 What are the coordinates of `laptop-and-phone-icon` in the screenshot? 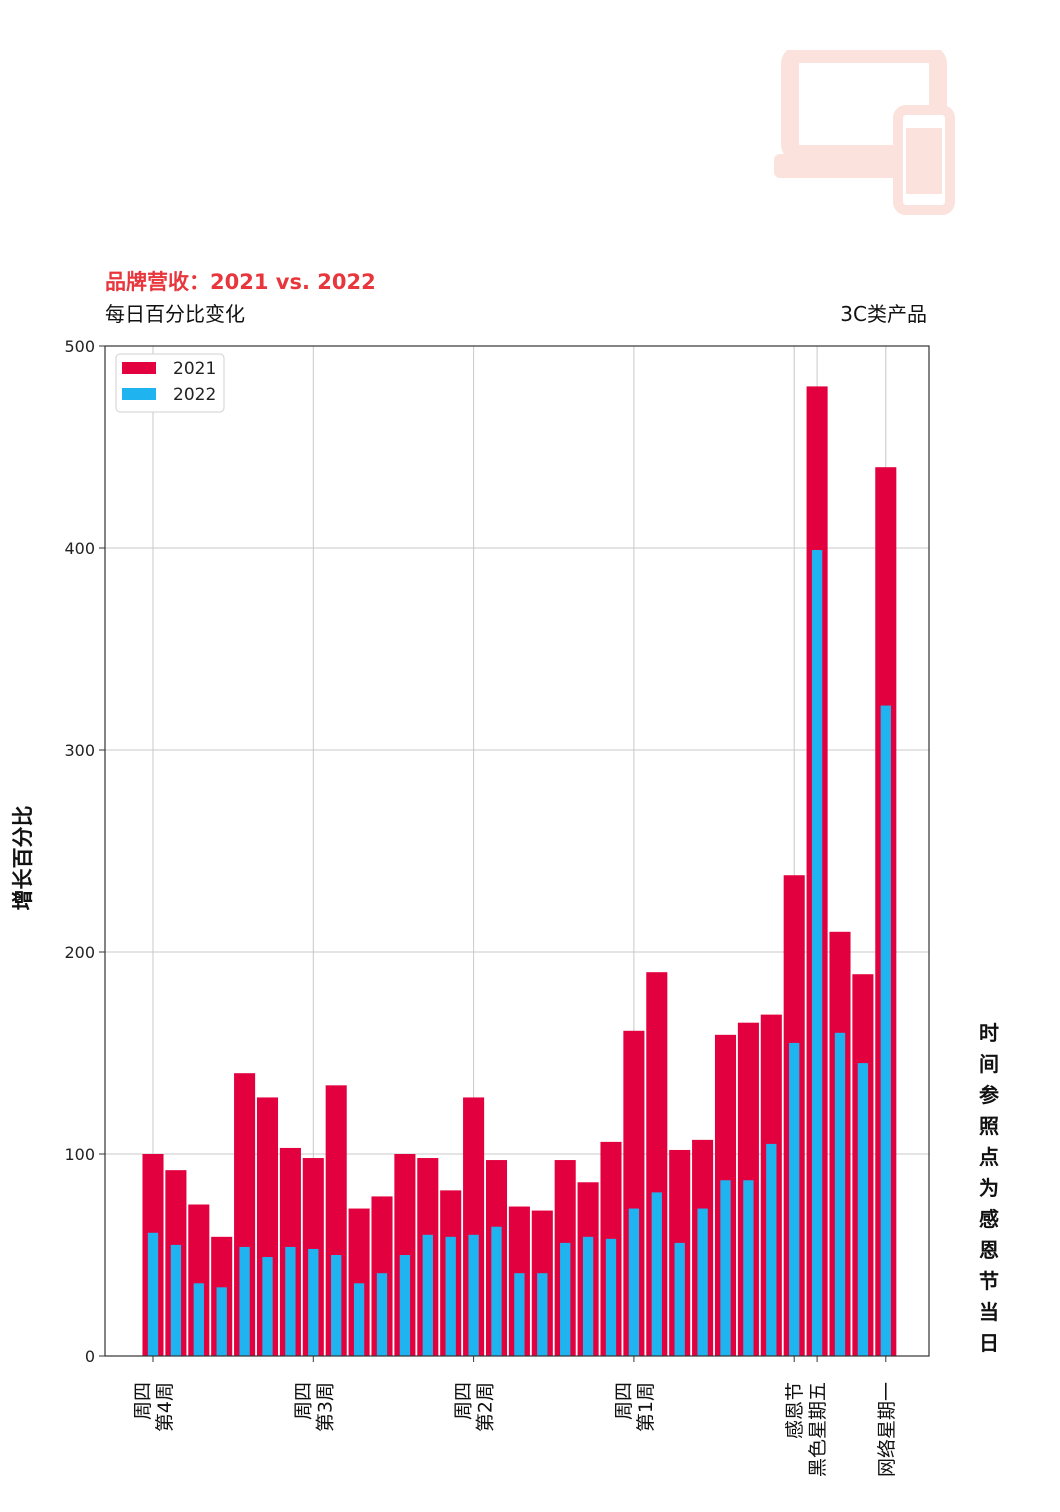 It's located at (864, 132).